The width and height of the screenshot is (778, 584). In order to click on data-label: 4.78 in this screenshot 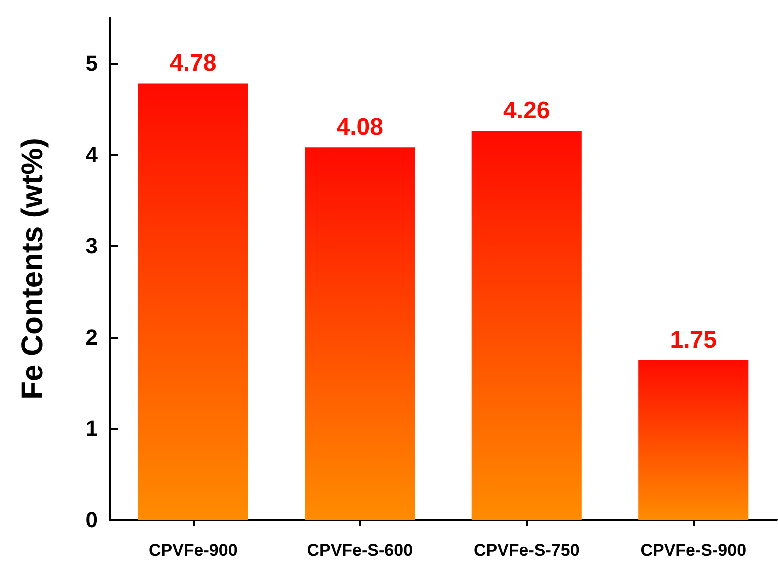, I will do `click(193, 64)`.